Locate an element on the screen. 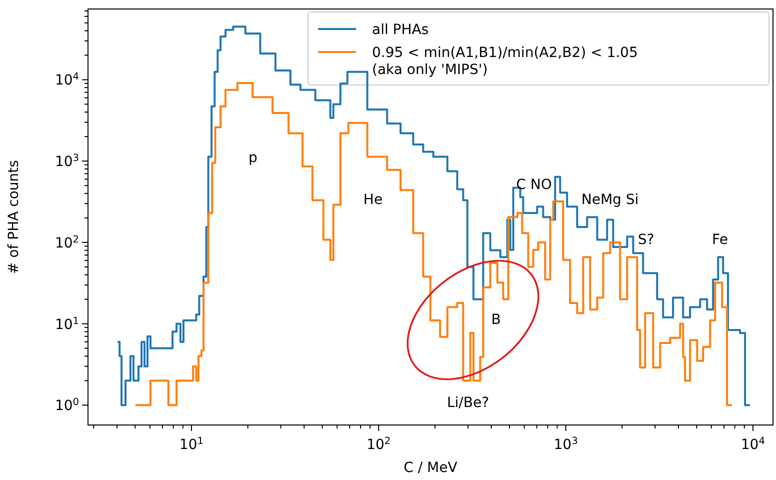 The width and height of the screenshot is (776, 480). annotation: C NO is located at coordinates (534, 185).